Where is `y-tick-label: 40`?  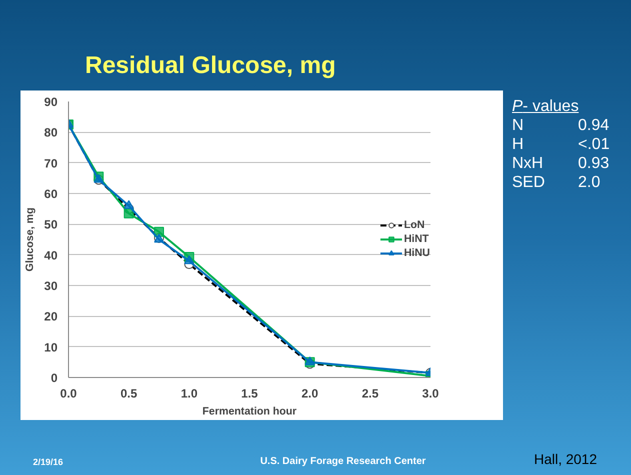 y-tick-label: 40 is located at coordinates (51, 255).